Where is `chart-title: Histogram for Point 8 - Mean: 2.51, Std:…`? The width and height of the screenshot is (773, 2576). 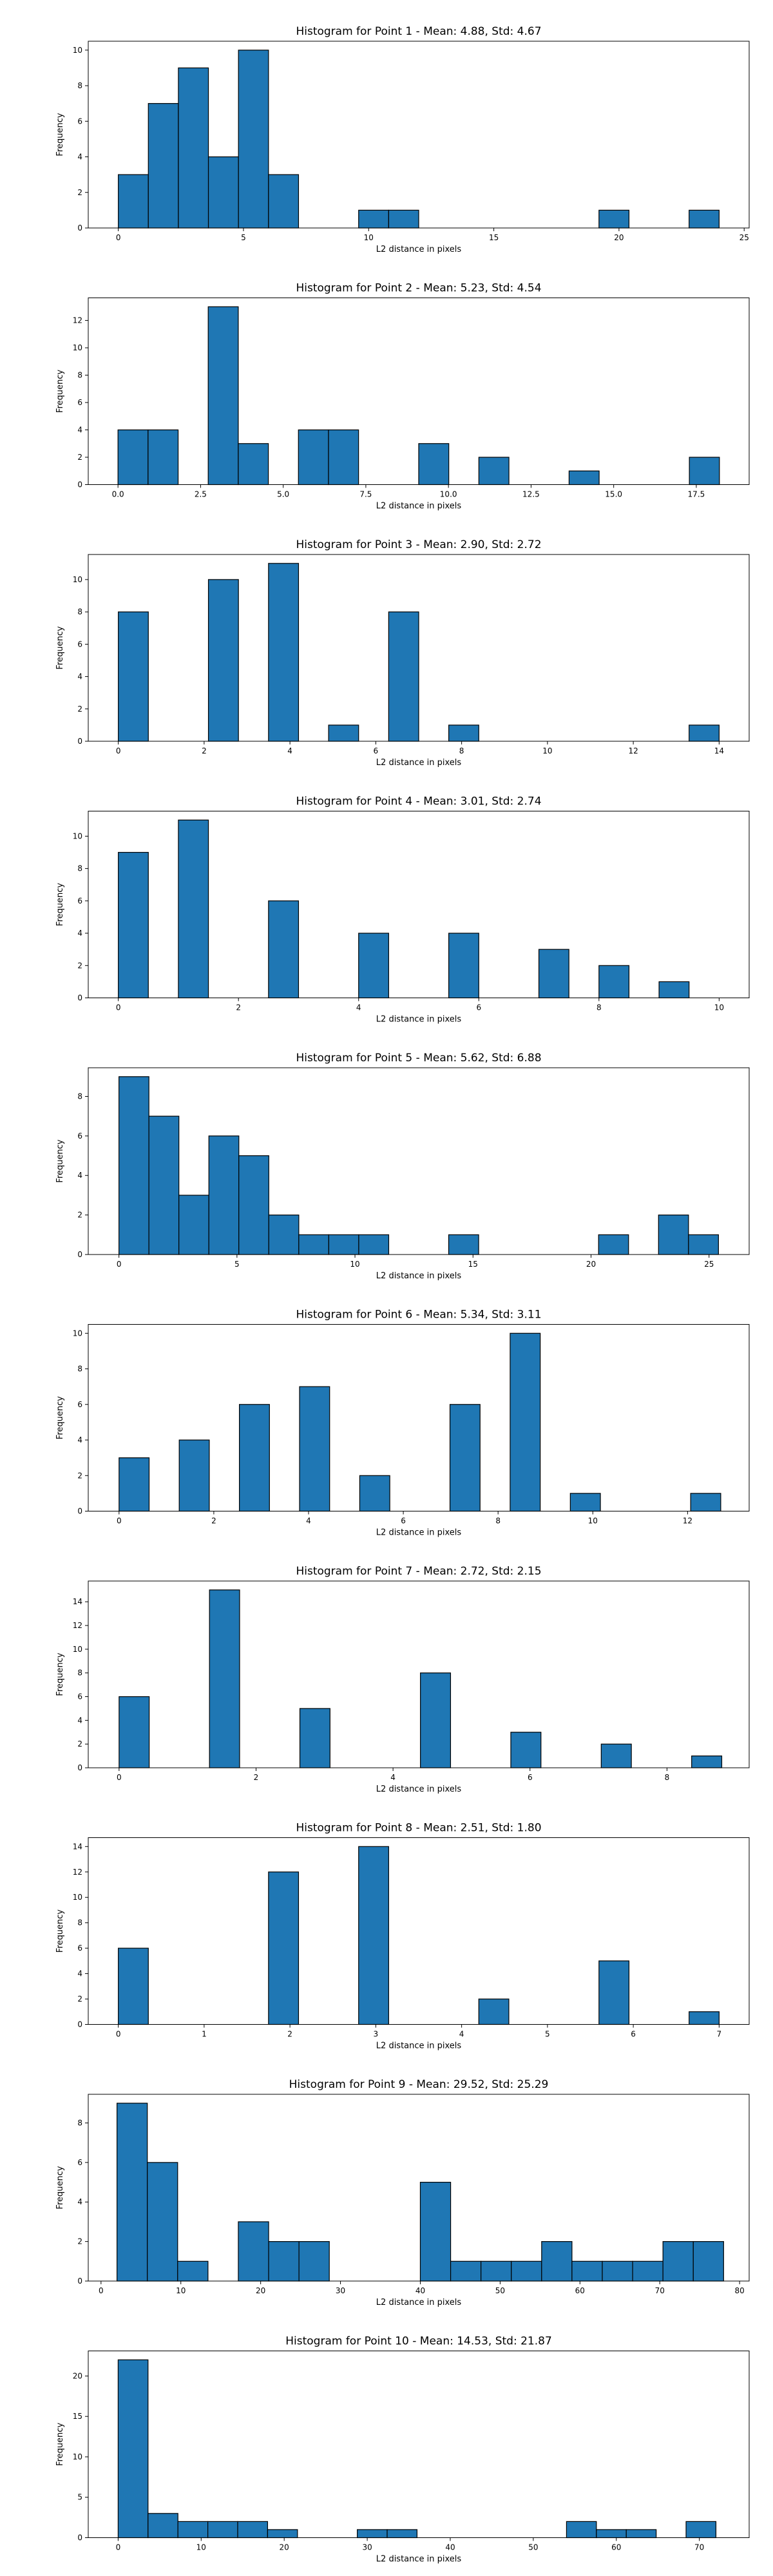 chart-title: Histogram for Point 8 - Mean: 2.51, Std:… is located at coordinates (418, 1828).